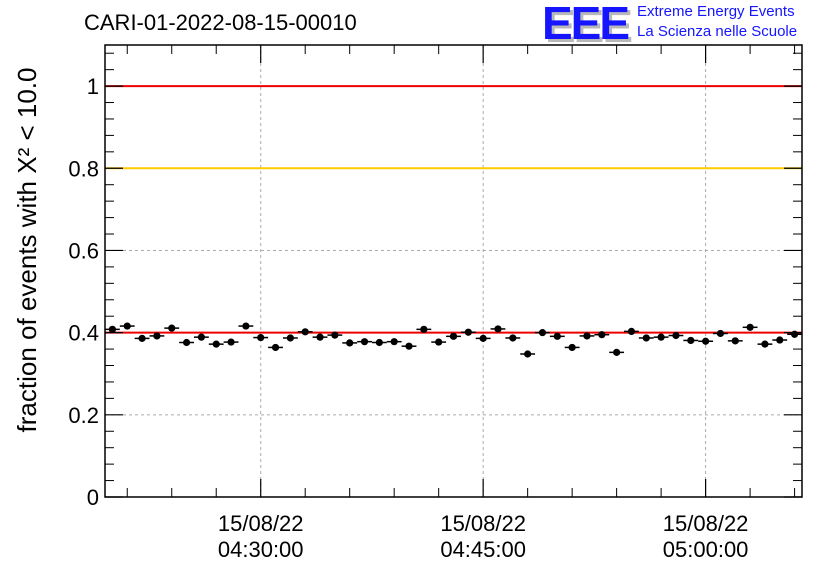 This screenshot has height=572, width=836. What do you see at coordinates (483, 549) in the screenshot?
I see `x-tick-time-label: 04:45:00` at bounding box center [483, 549].